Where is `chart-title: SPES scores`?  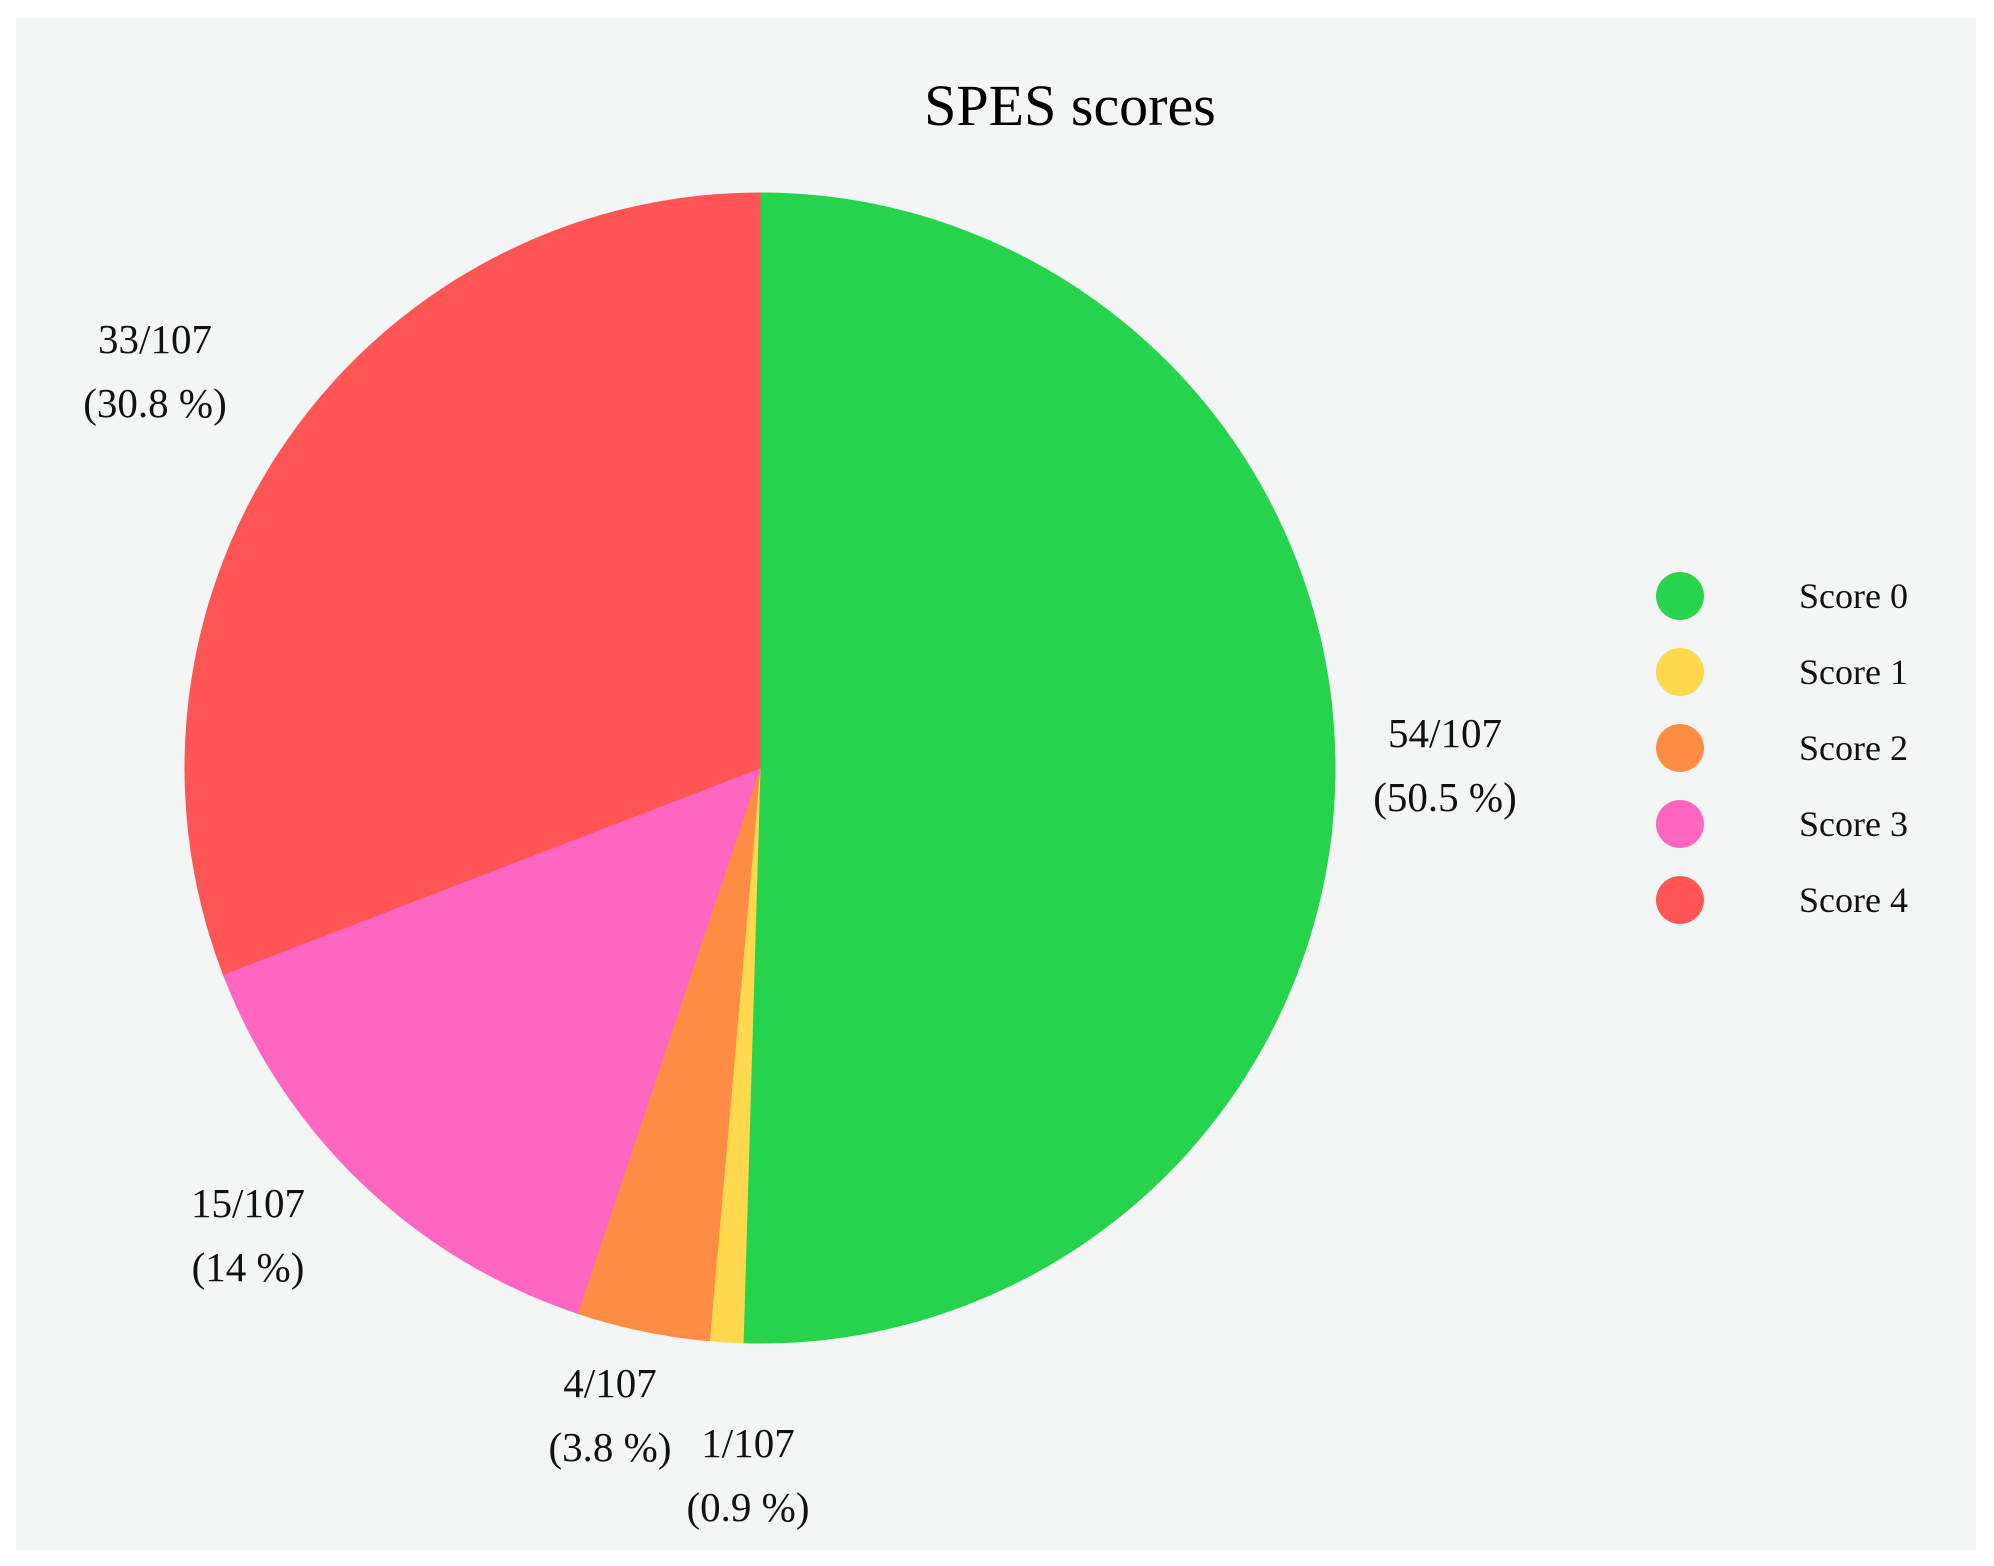 chart-title: SPES scores is located at coordinates (1070, 105).